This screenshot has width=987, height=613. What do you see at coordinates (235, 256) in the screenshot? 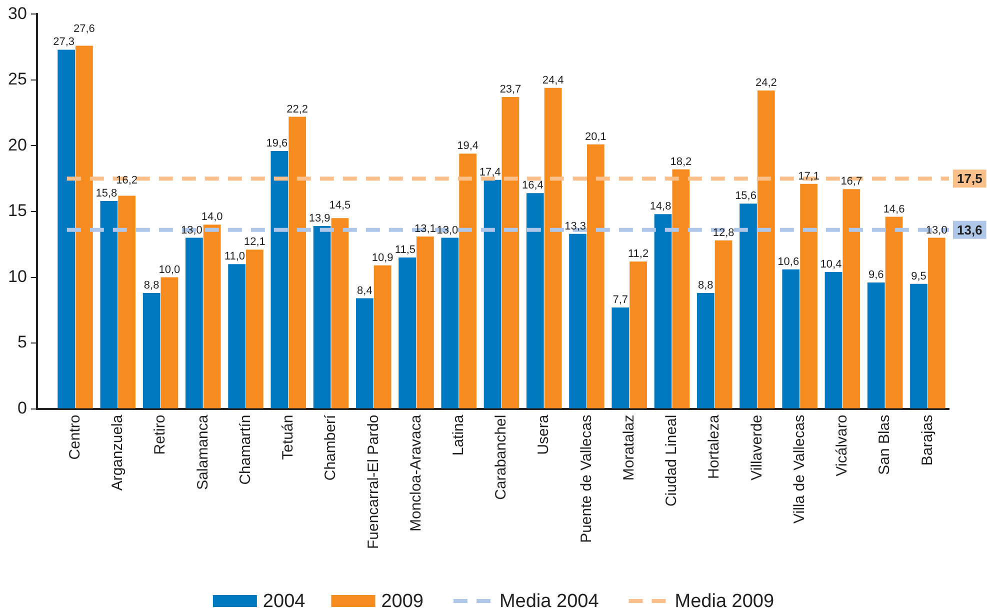
I see `data-label: 11,0` at bounding box center [235, 256].